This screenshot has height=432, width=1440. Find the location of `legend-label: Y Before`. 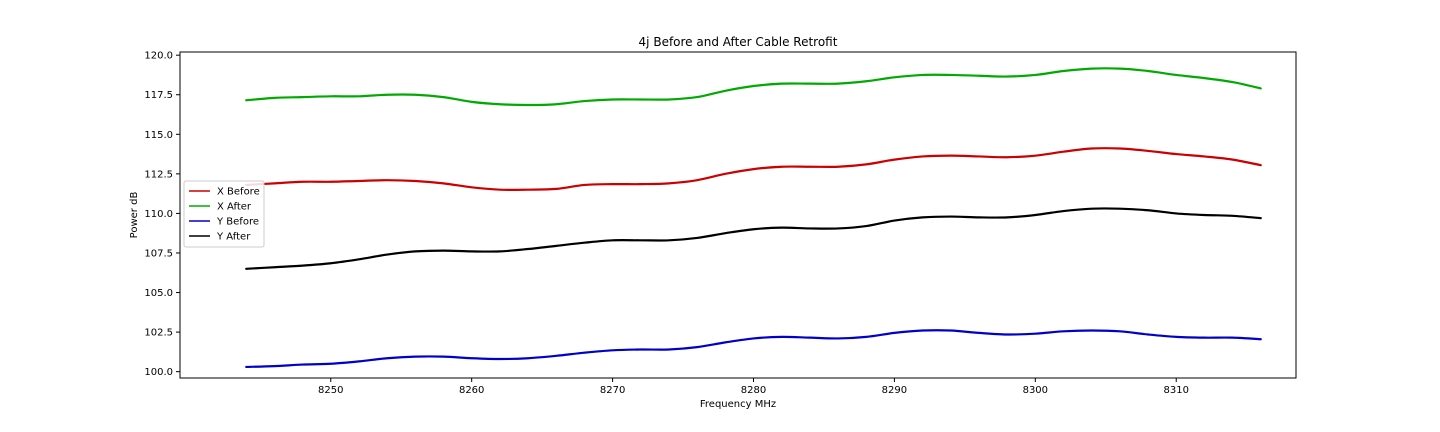

legend-label: Y Before is located at coordinates (237, 222).